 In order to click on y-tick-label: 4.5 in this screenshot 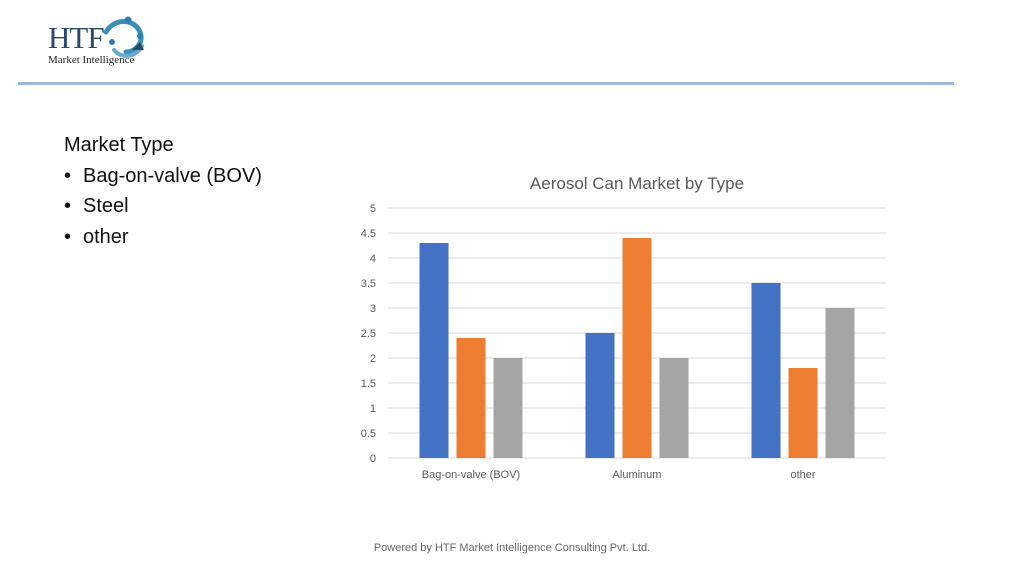, I will do `click(368, 234)`.